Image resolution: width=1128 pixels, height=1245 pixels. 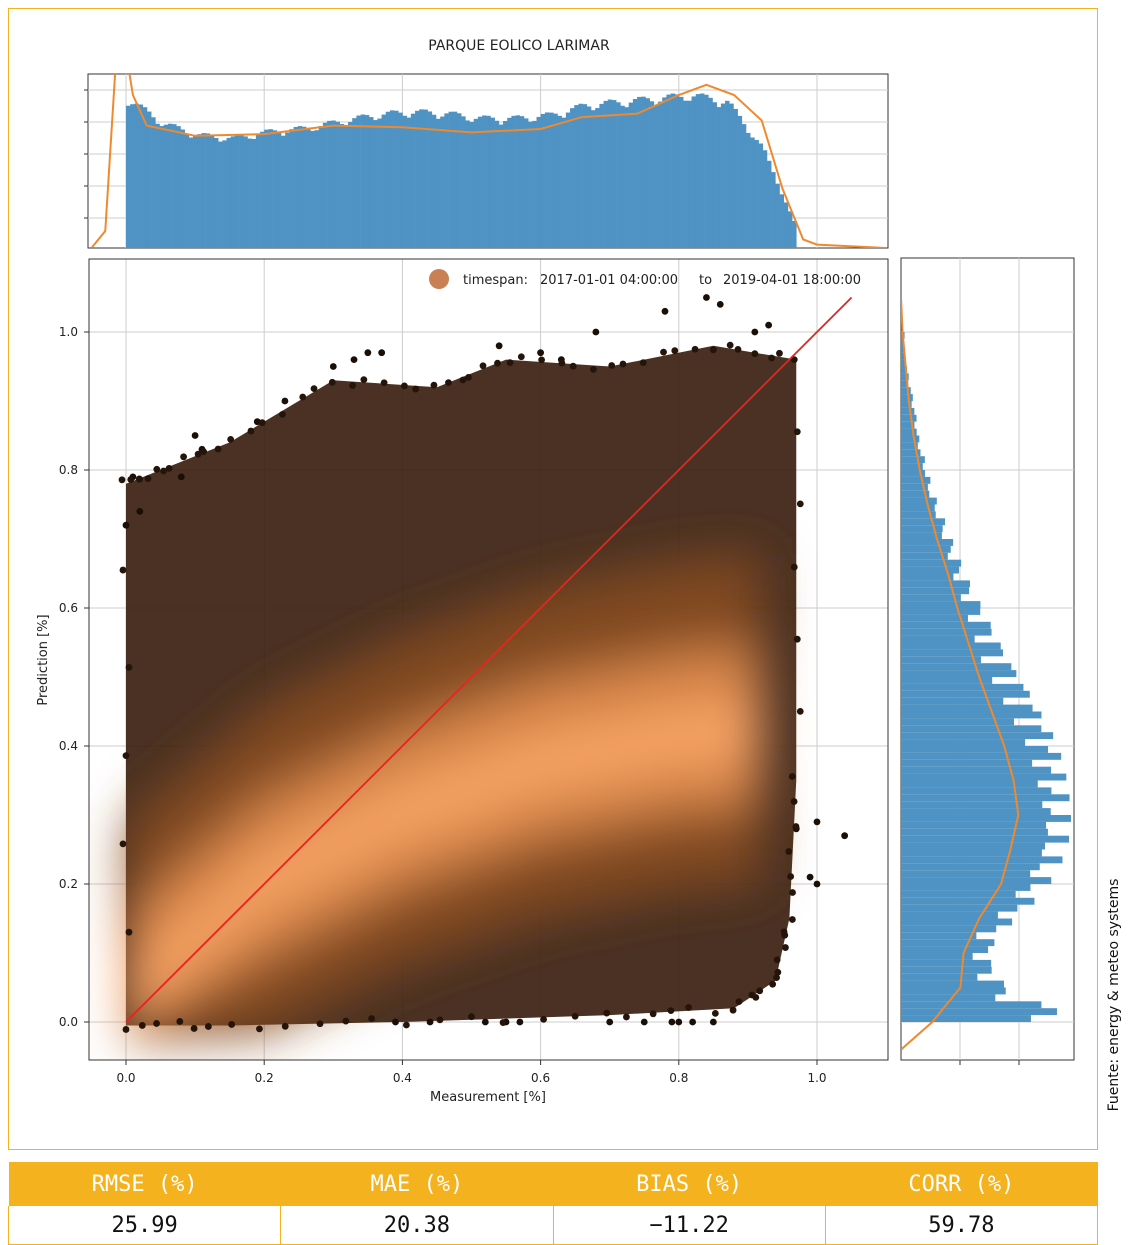 What do you see at coordinates (439, 279) in the screenshot?
I see `legend-marker` at bounding box center [439, 279].